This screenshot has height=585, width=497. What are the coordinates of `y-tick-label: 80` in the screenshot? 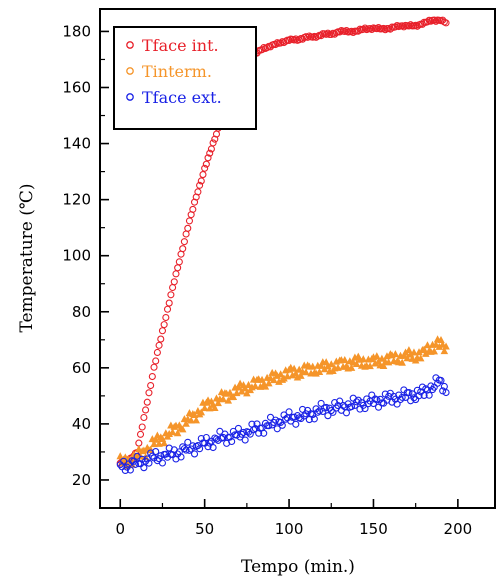 It's located at (81, 312).